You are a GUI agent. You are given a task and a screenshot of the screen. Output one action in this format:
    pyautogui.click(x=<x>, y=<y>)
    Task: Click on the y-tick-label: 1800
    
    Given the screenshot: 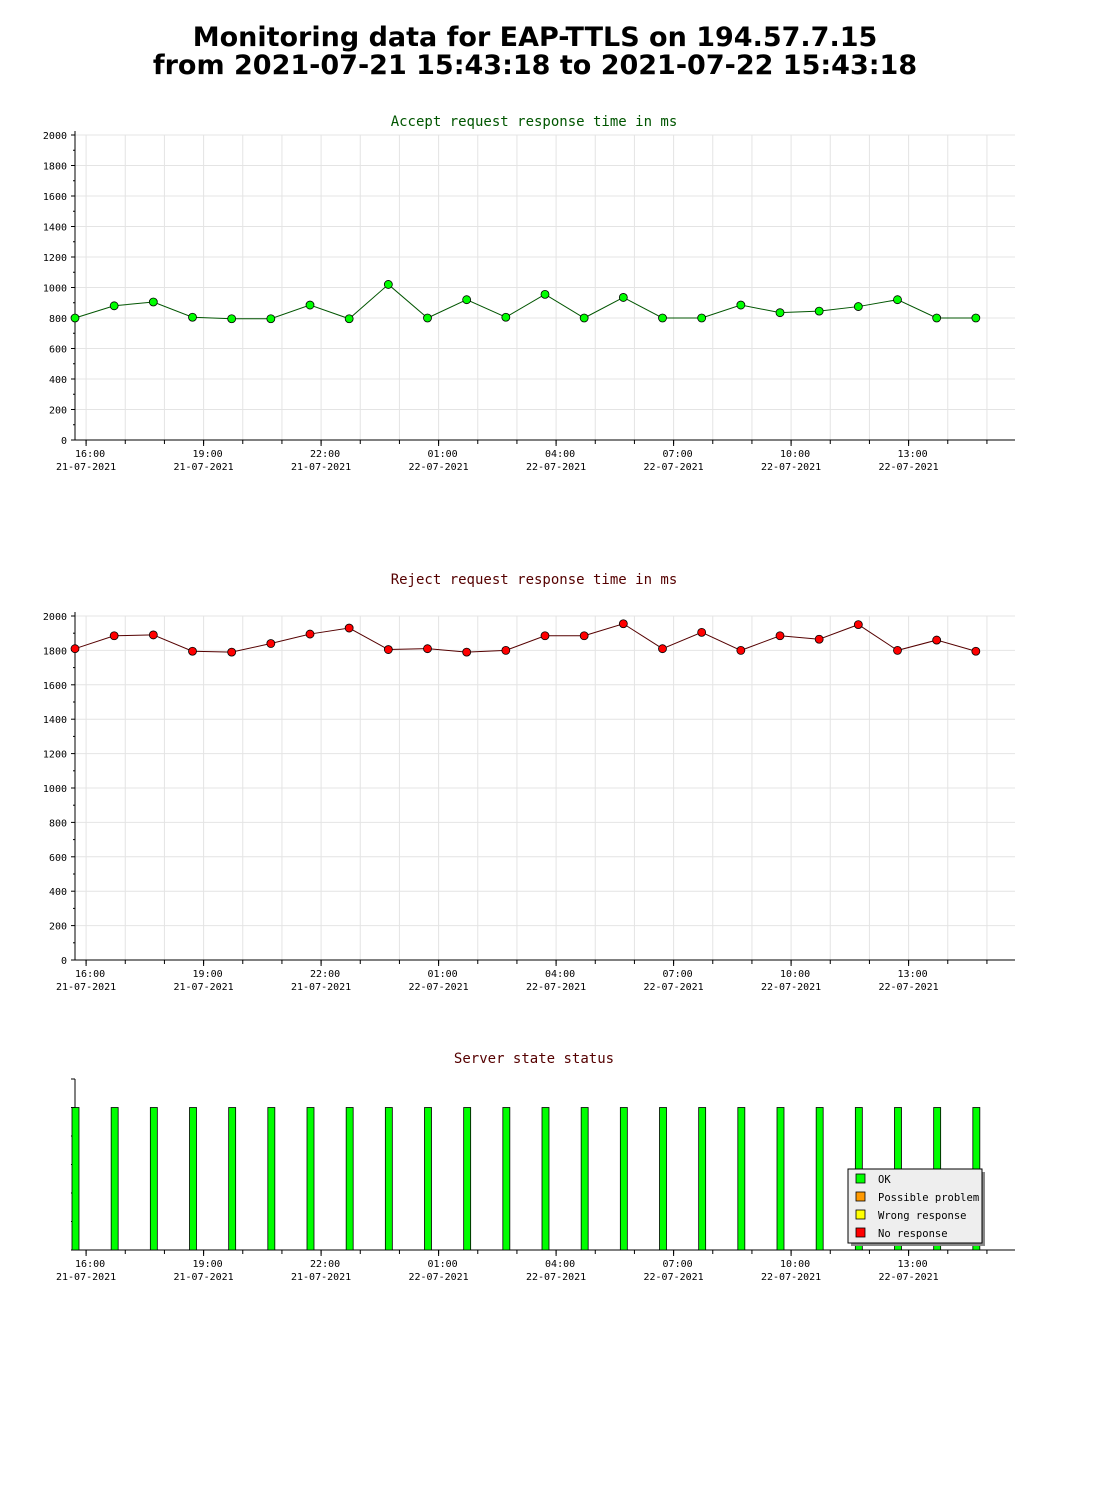 What is the action you would take?
    pyautogui.click(x=55, y=167)
    